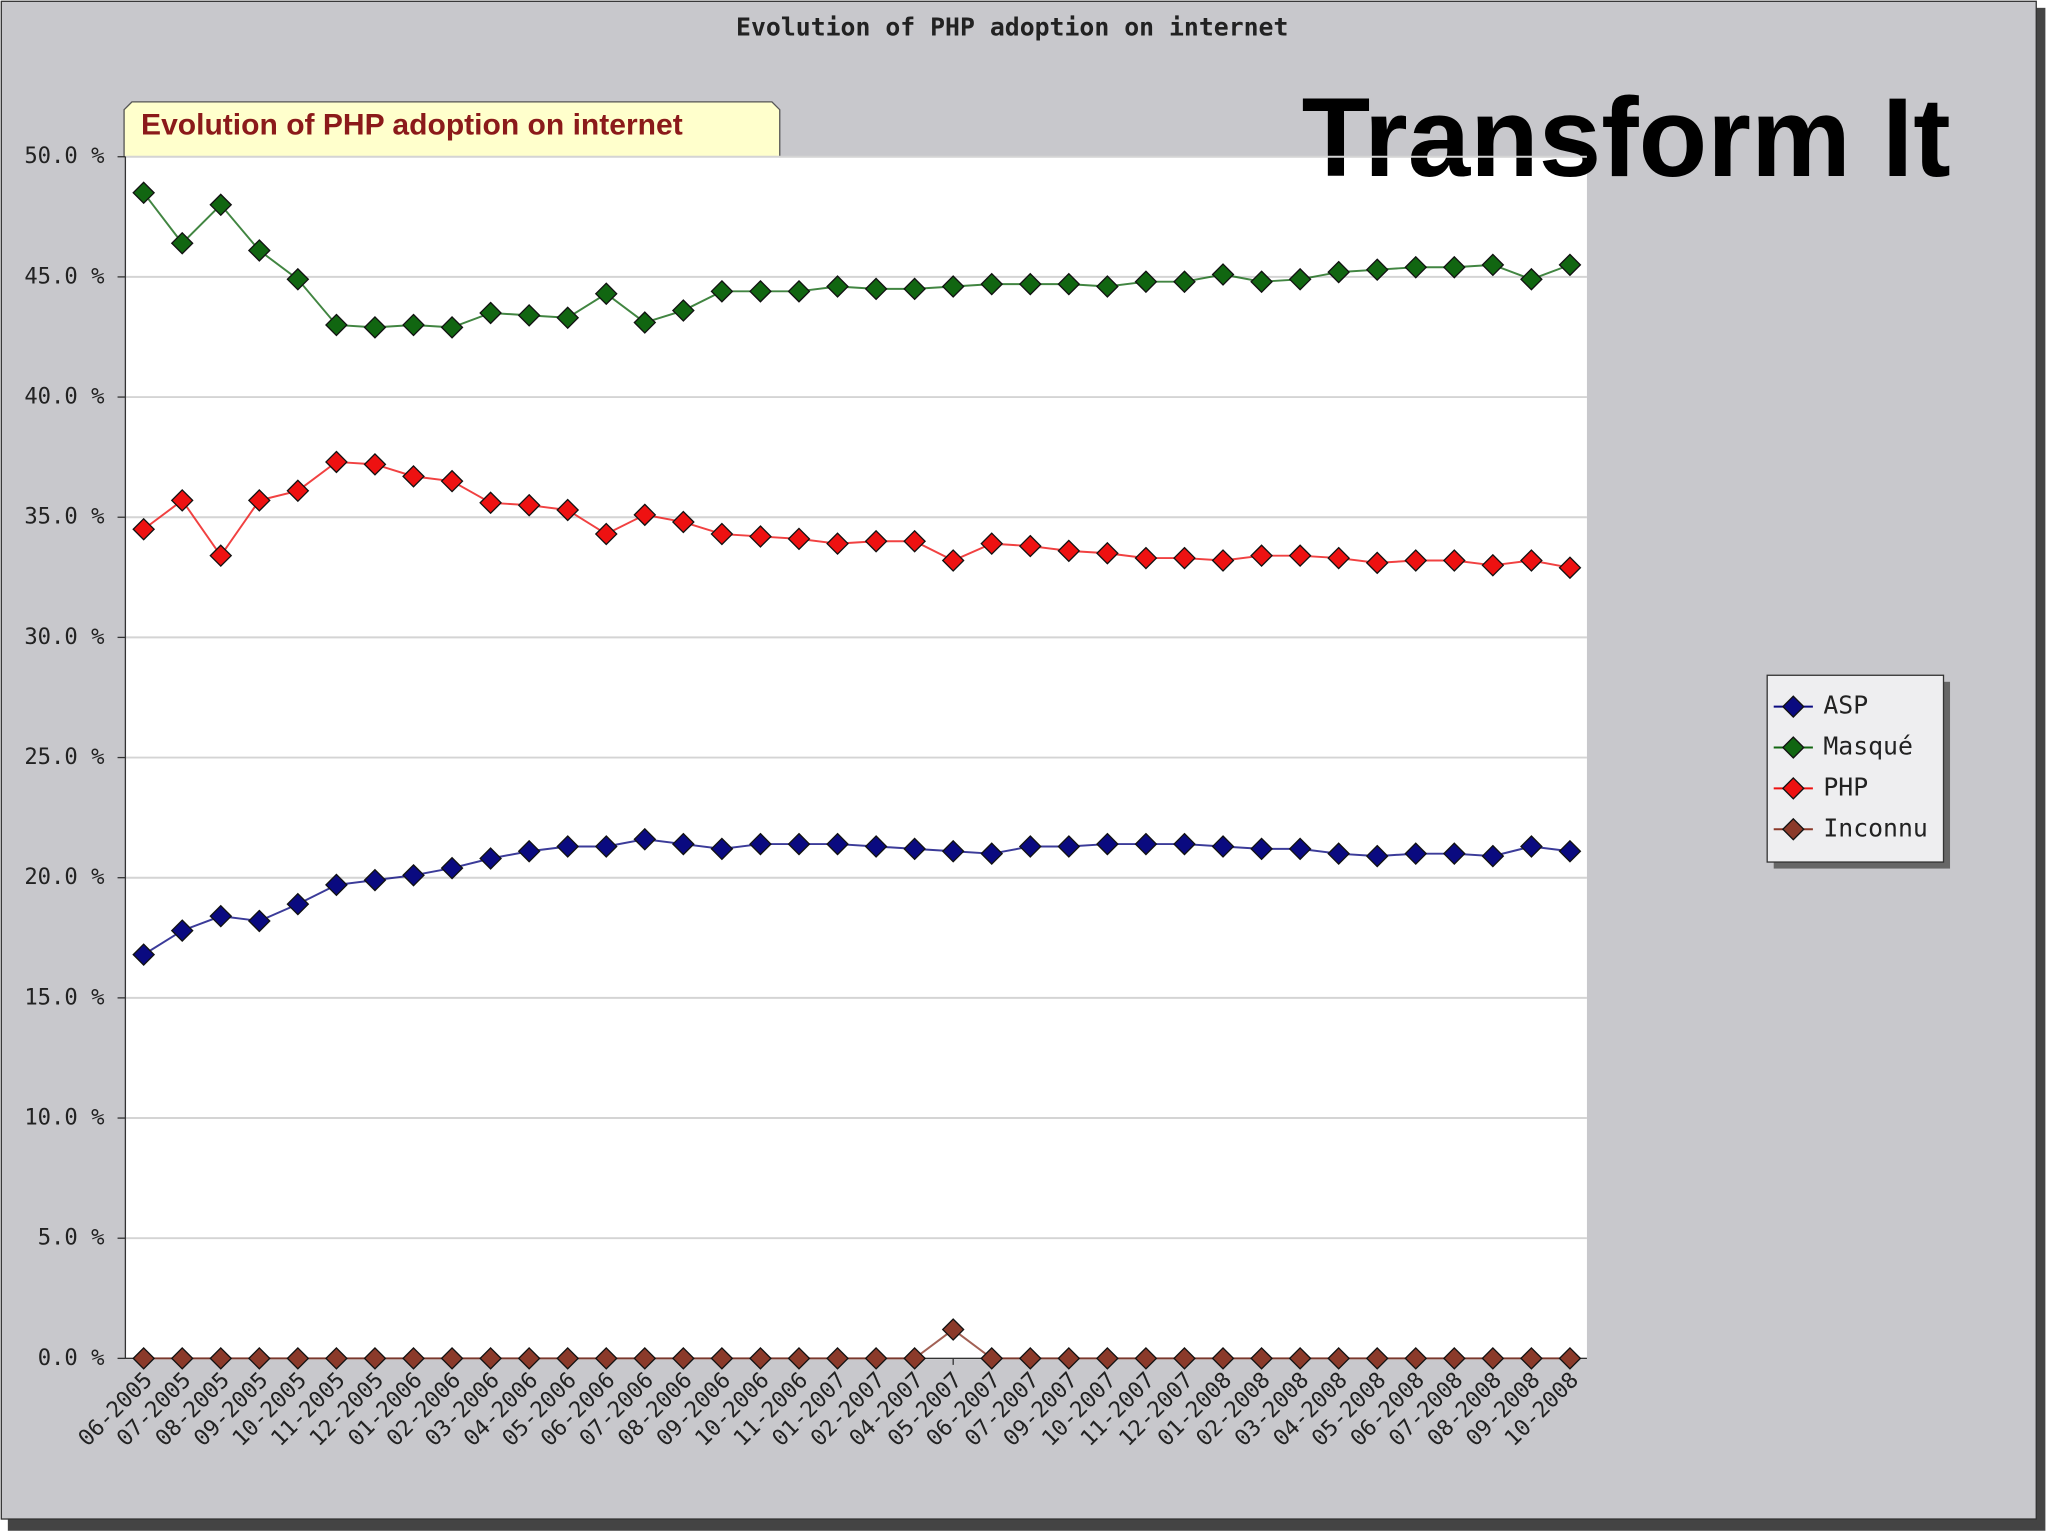 The width and height of the screenshot is (2048, 1536). What do you see at coordinates (1845, 705) in the screenshot?
I see `legend-label: ASP` at bounding box center [1845, 705].